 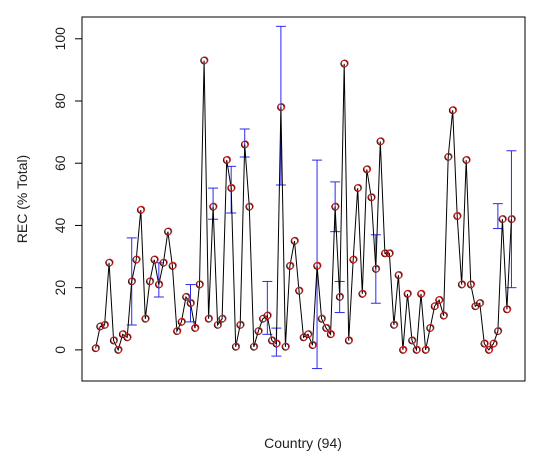 What do you see at coordinates (60, 39) in the screenshot?
I see `y-tick-label: 100` at bounding box center [60, 39].